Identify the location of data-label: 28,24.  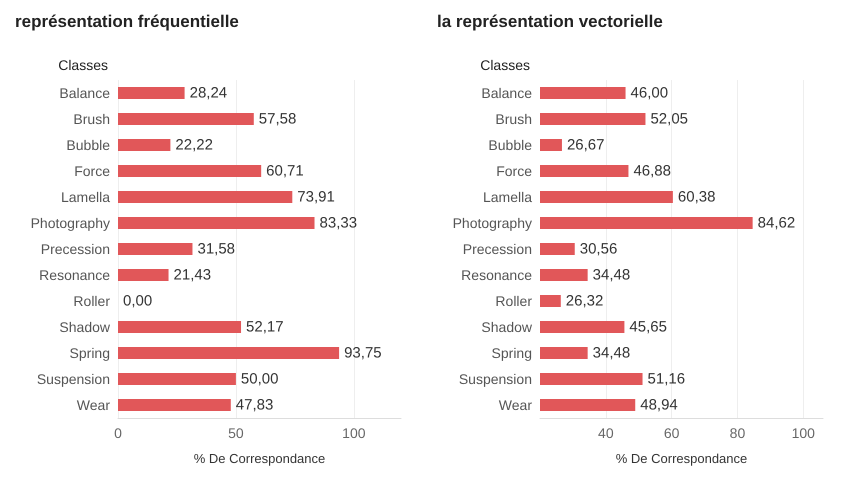
(209, 93).